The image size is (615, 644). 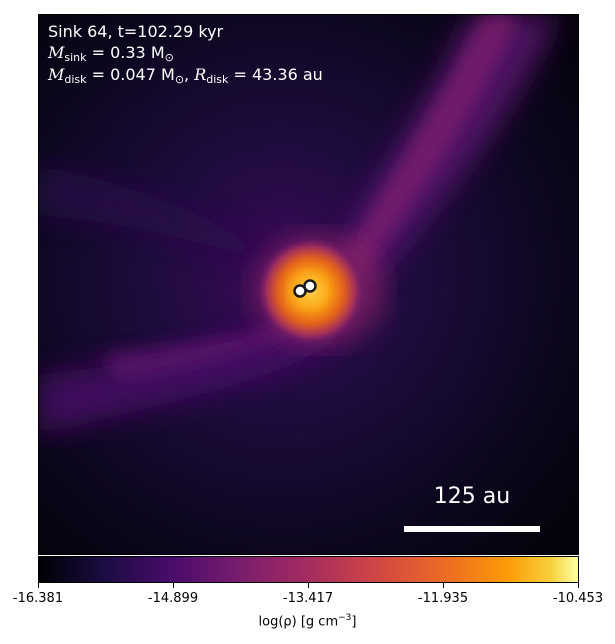 I want to click on colorbar-label-exponent: −3, so click(x=345, y=618).